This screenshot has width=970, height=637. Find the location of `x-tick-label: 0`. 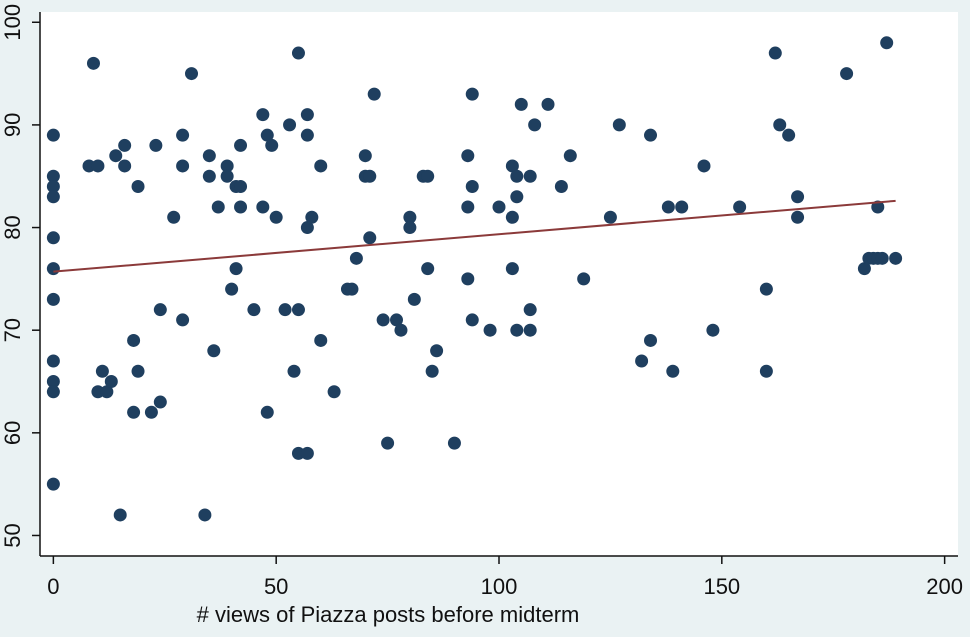

x-tick-label: 0 is located at coordinates (53, 586).